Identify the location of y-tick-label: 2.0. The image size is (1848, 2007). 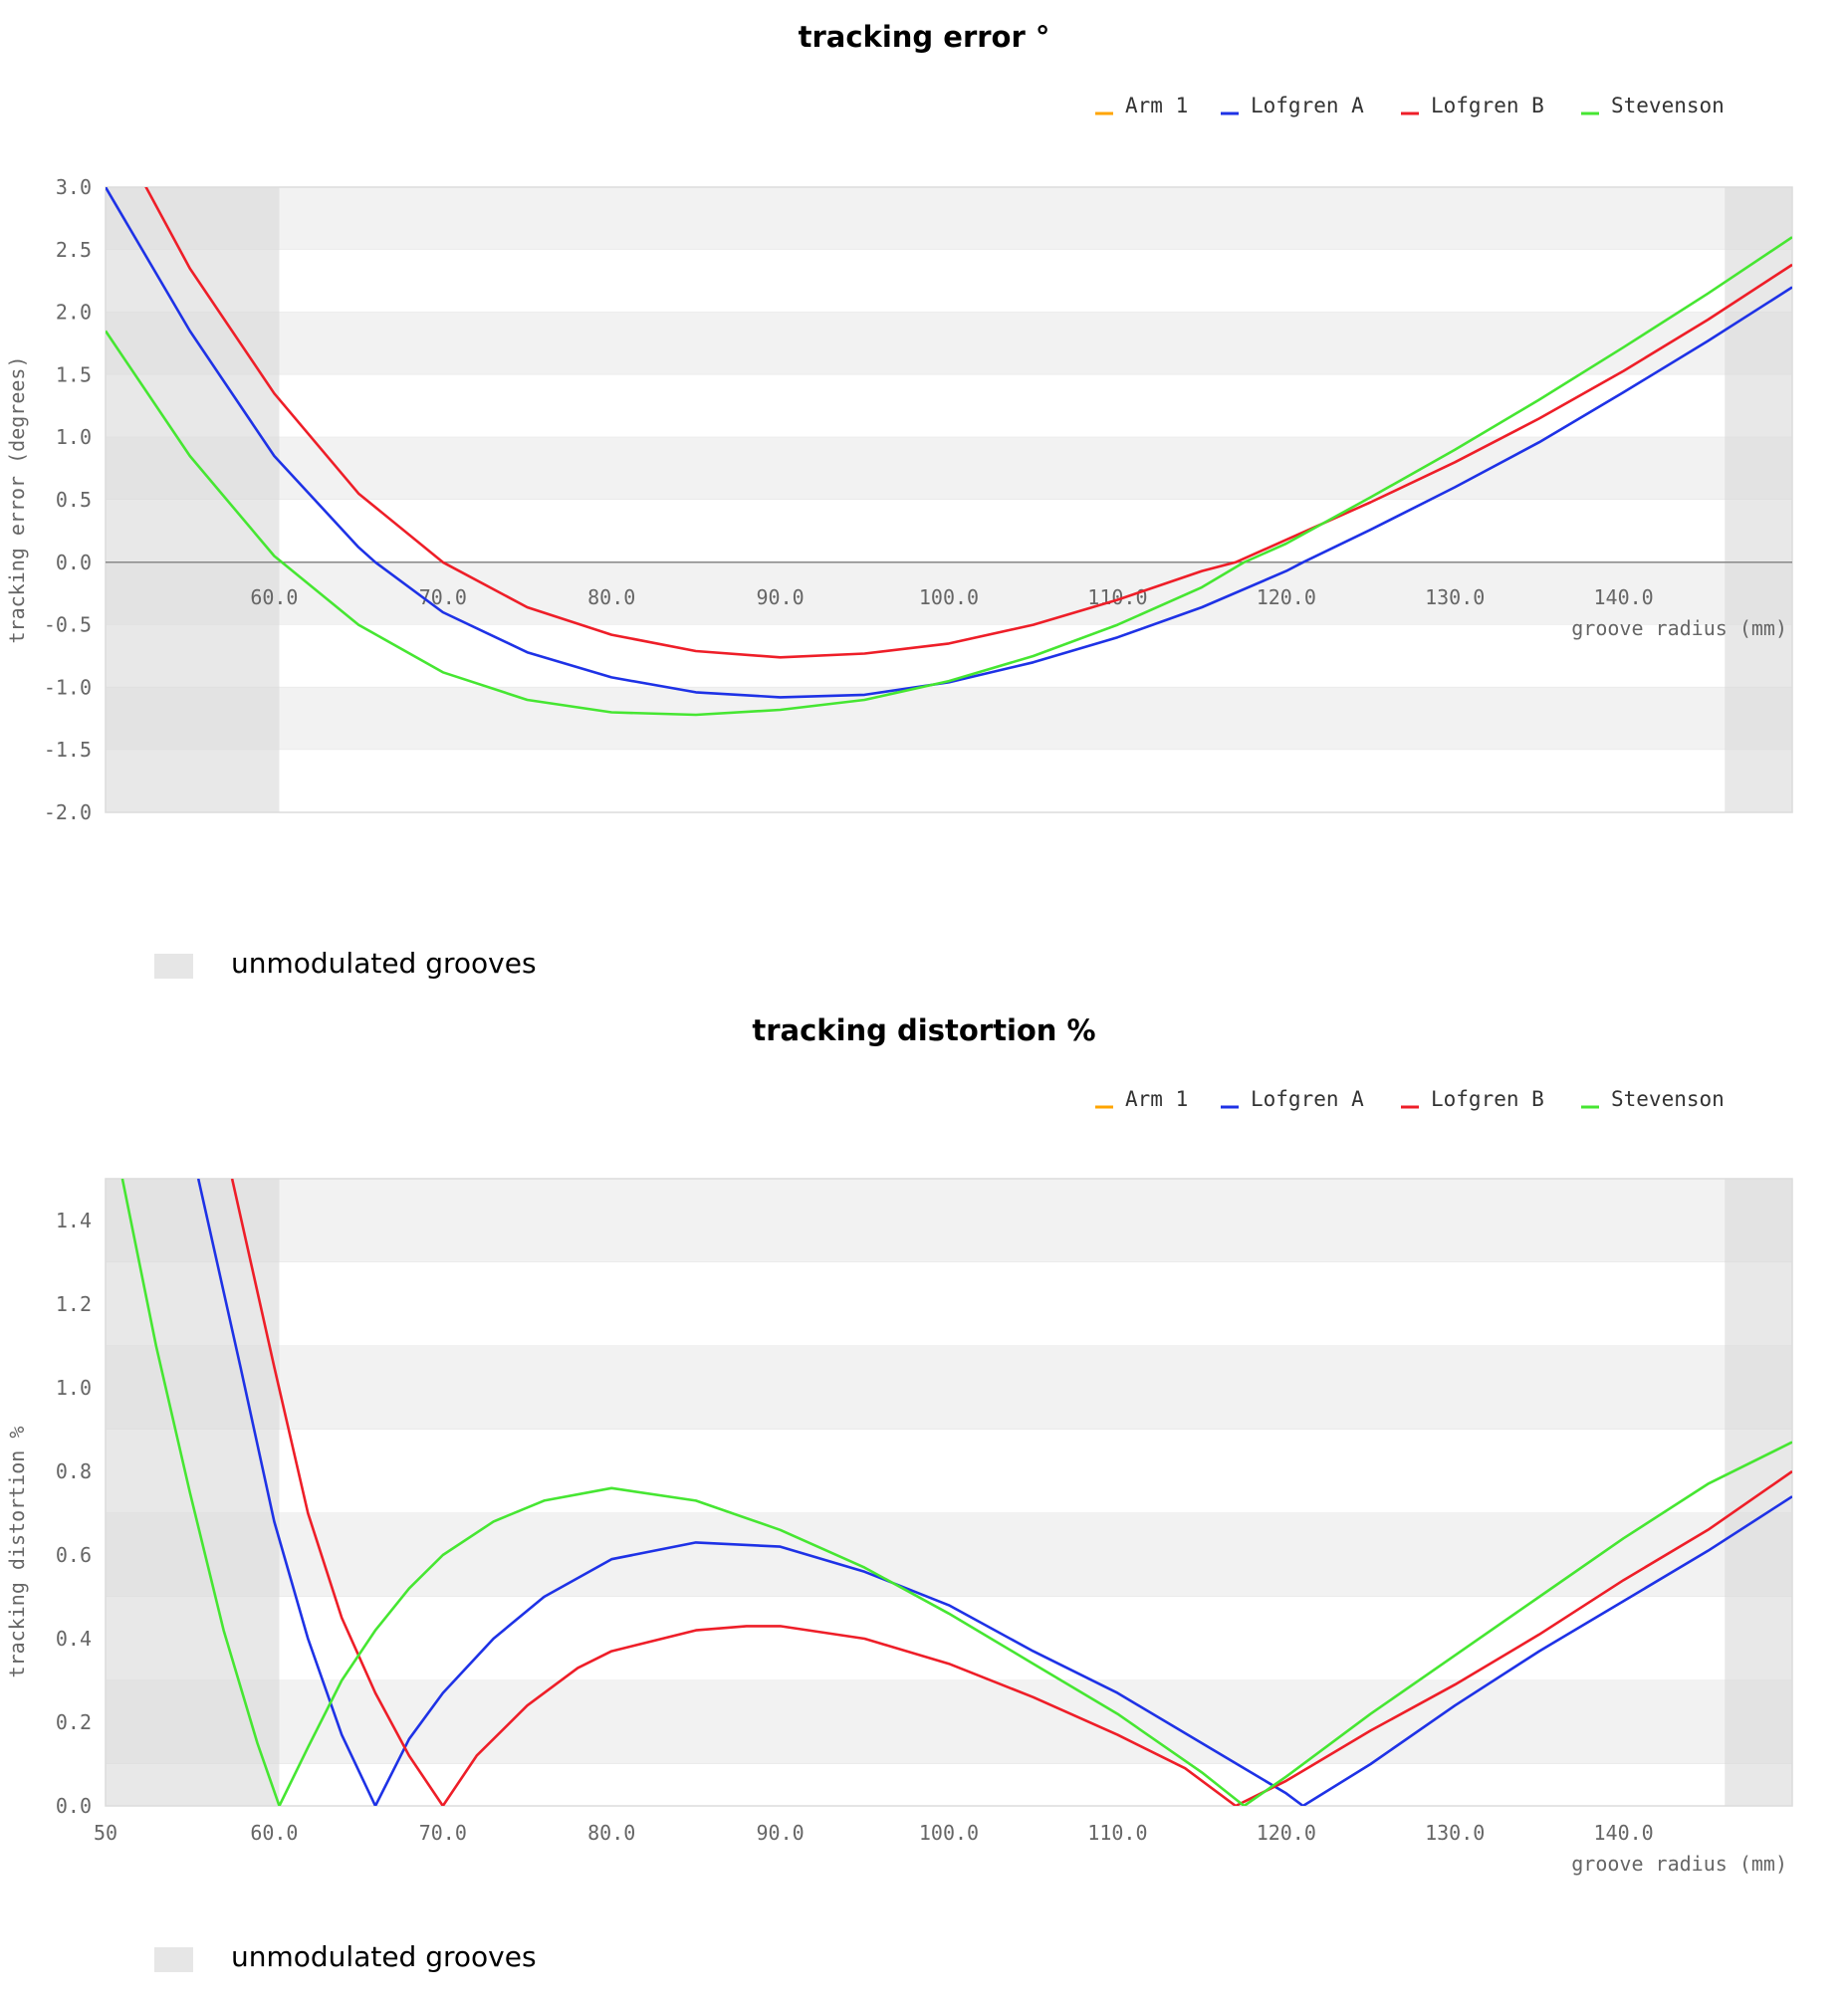
(74, 313).